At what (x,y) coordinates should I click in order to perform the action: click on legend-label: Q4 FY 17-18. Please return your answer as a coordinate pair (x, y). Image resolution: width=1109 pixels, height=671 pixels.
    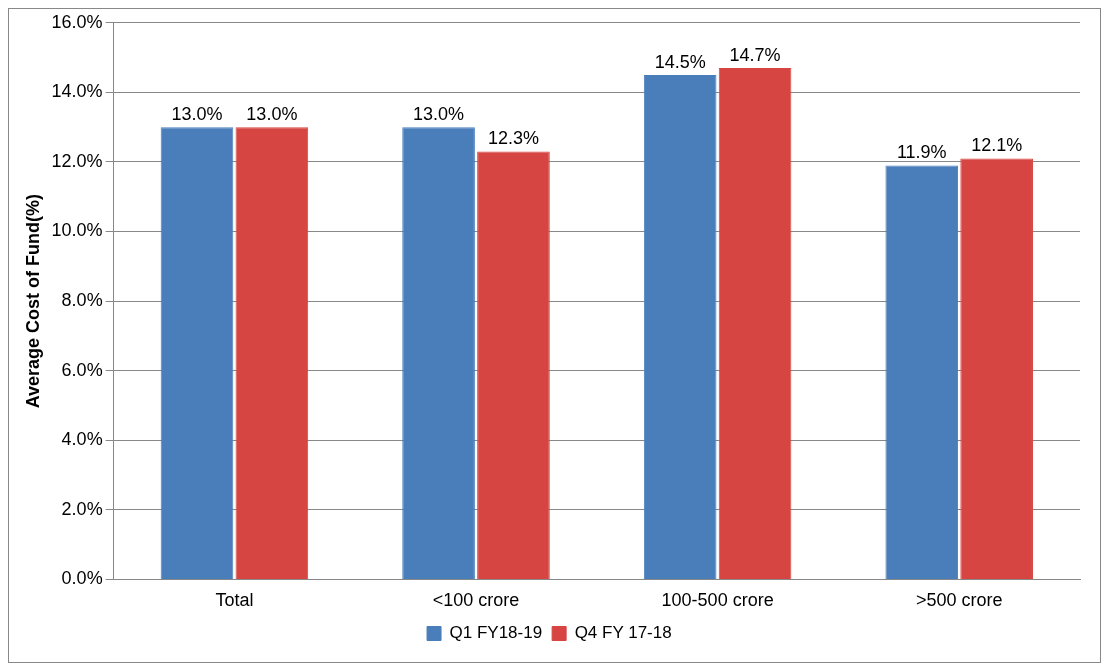
    Looking at the image, I should click on (623, 633).